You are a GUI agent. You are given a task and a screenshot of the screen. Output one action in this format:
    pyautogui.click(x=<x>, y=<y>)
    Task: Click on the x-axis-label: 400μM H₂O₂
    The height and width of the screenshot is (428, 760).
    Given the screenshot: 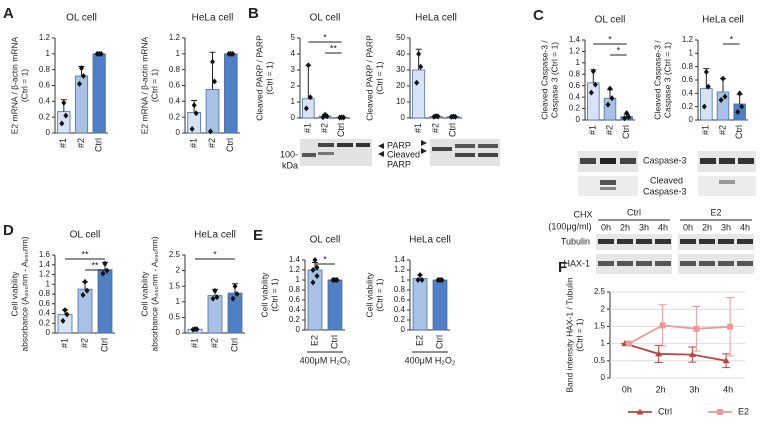 What is the action you would take?
    pyautogui.click(x=325, y=360)
    